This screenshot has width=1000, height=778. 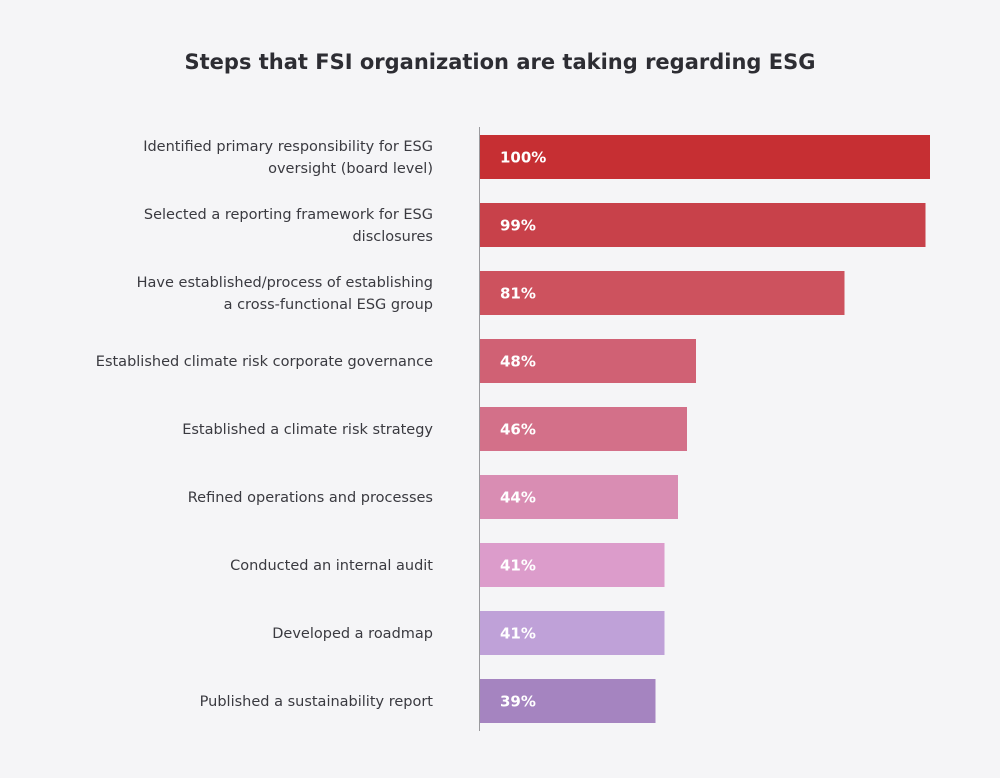 I want to click on category-label: Conducted an internal audit, so click(x=331, y=566).